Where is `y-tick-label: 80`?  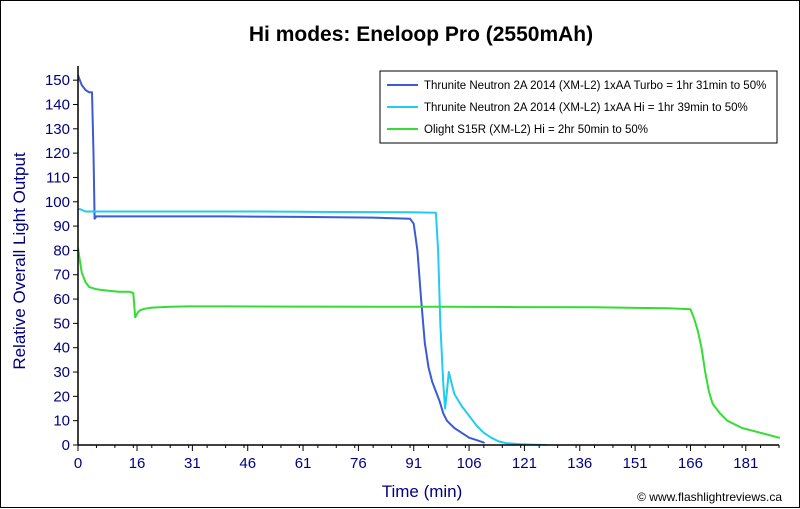
y-tick-label: 80 is located at coordinates (61, 250).